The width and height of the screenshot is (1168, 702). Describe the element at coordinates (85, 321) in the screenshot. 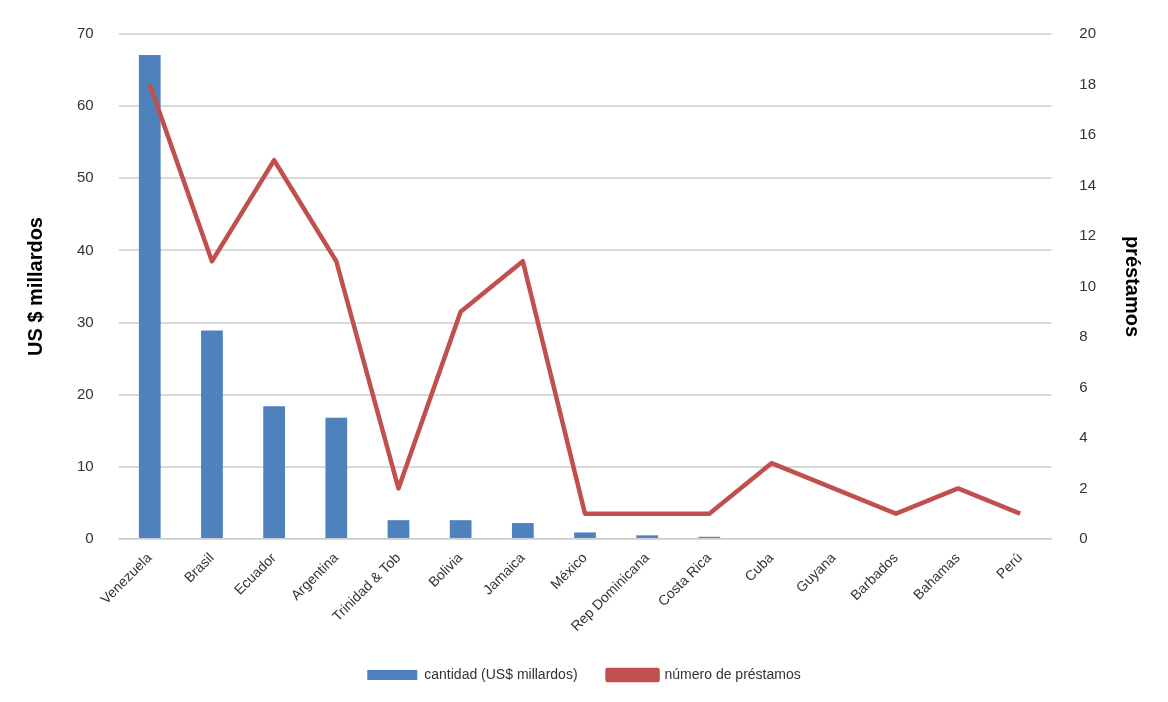

I see `y-tick-label: 30` at that location.